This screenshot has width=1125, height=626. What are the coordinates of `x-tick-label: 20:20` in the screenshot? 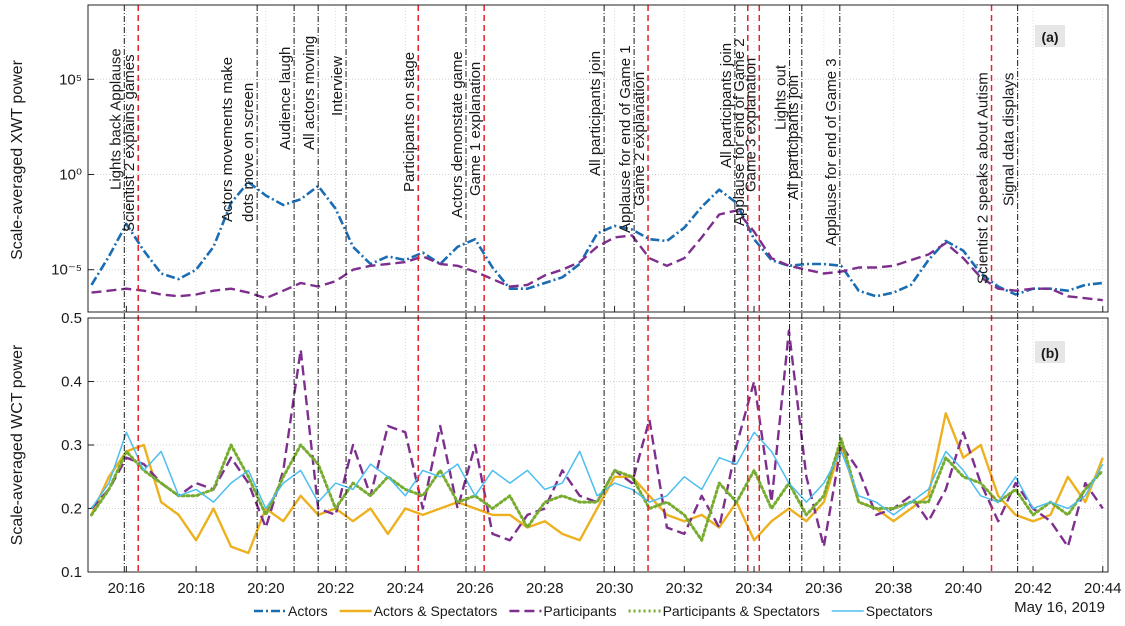 It's located at (266, 588).